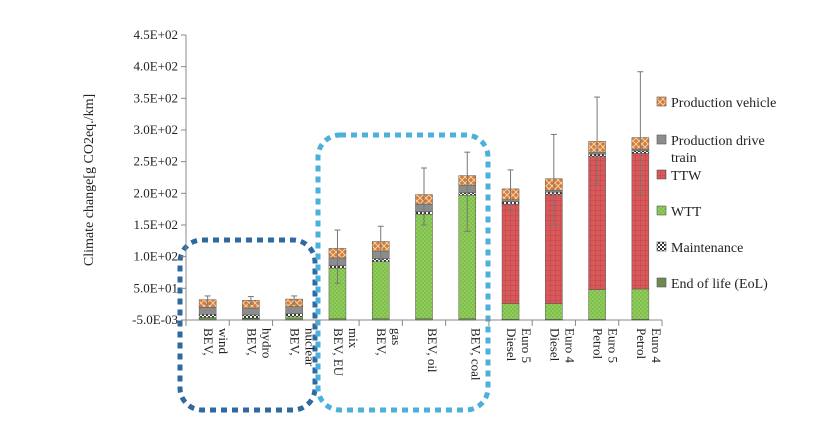  What do you see at coordinates (155, 224) in the screenshot?
I see `y-tick-label: 1.5E+02` at bounding box center [155, 224].